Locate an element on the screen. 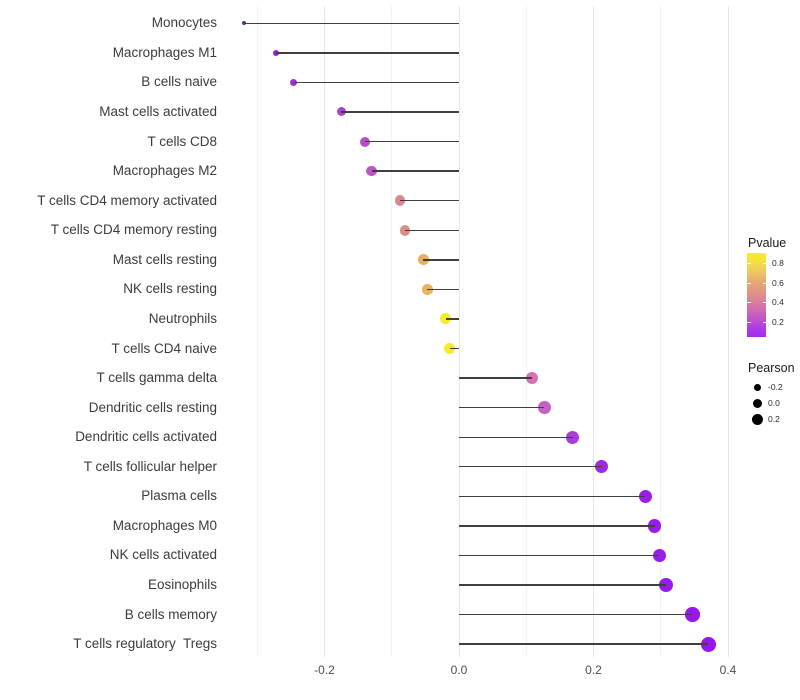 The height and width of the screenshot is (700, 800). category-label: Dendritic cells resting is located at coordinates (152, 407).